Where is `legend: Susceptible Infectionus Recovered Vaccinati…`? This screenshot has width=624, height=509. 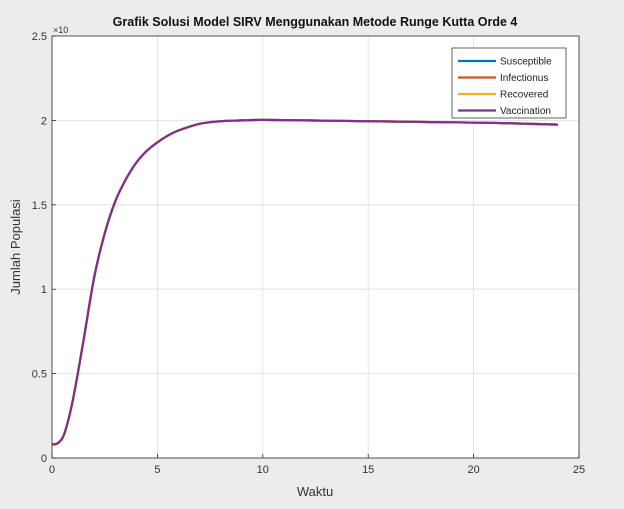 legend: Susceptible Infectionus Recovered Vaccinati… is located at coordinates (509, 83).